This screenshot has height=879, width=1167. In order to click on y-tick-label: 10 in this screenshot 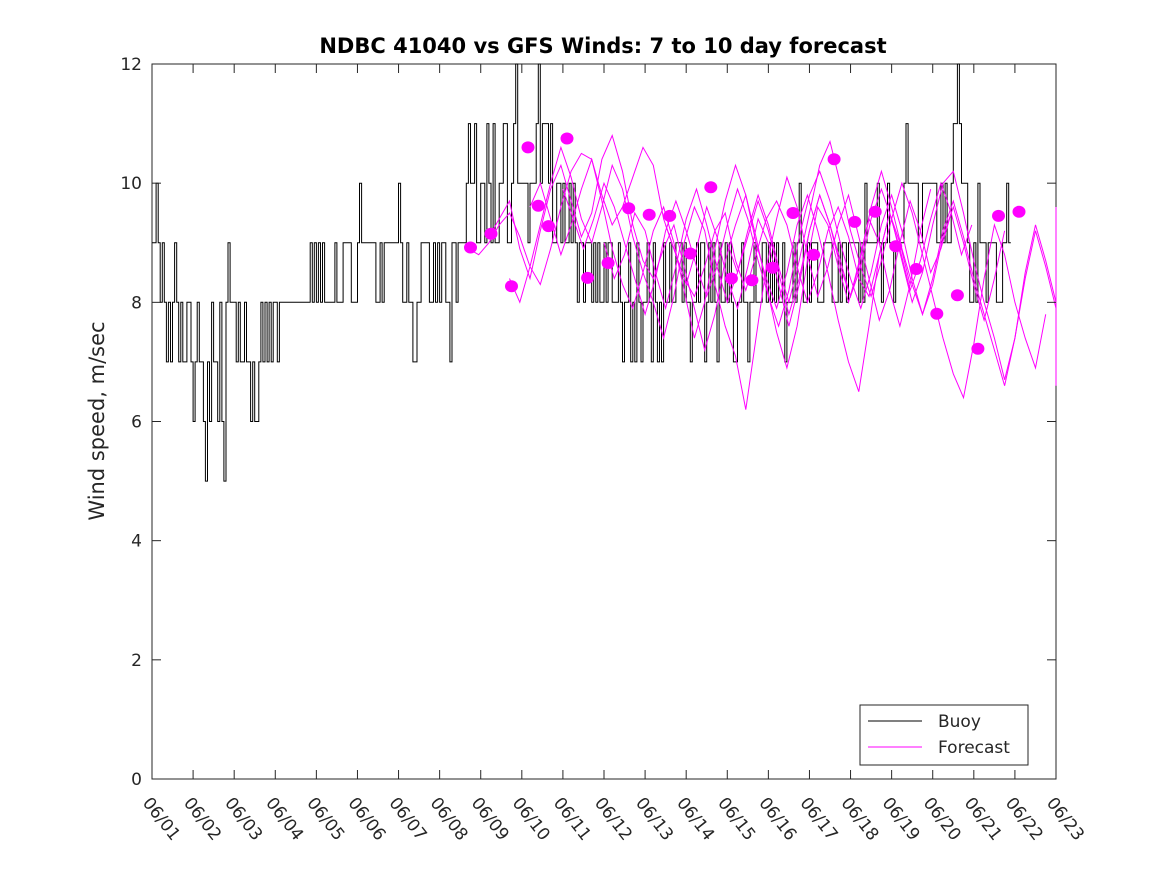, I will do `click(131, 184)`.